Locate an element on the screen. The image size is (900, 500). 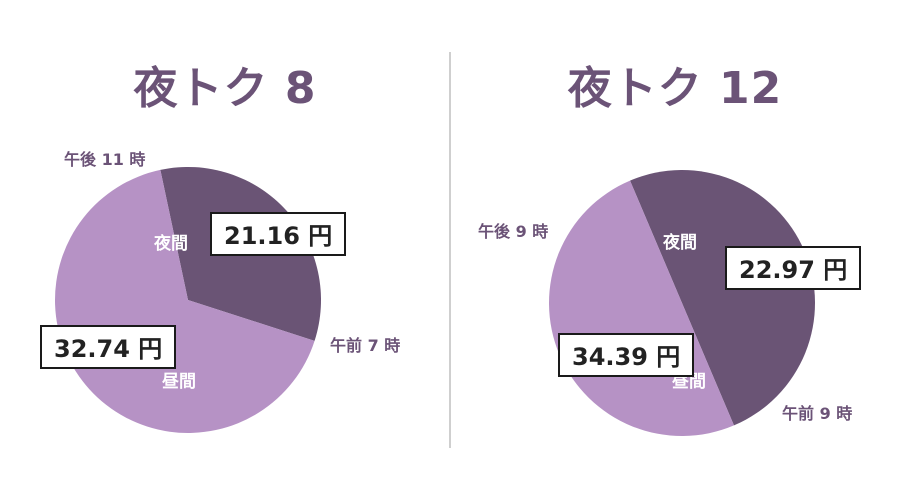
night-start-label: 午後 11 時 is located at coordinates (105, 159).